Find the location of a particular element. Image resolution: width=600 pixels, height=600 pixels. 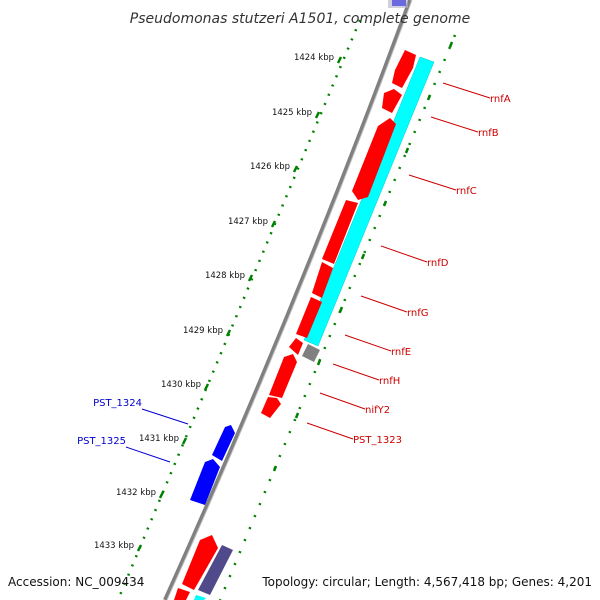

gene-label-rnfH: rnfH is located at coordinates (389, 381).